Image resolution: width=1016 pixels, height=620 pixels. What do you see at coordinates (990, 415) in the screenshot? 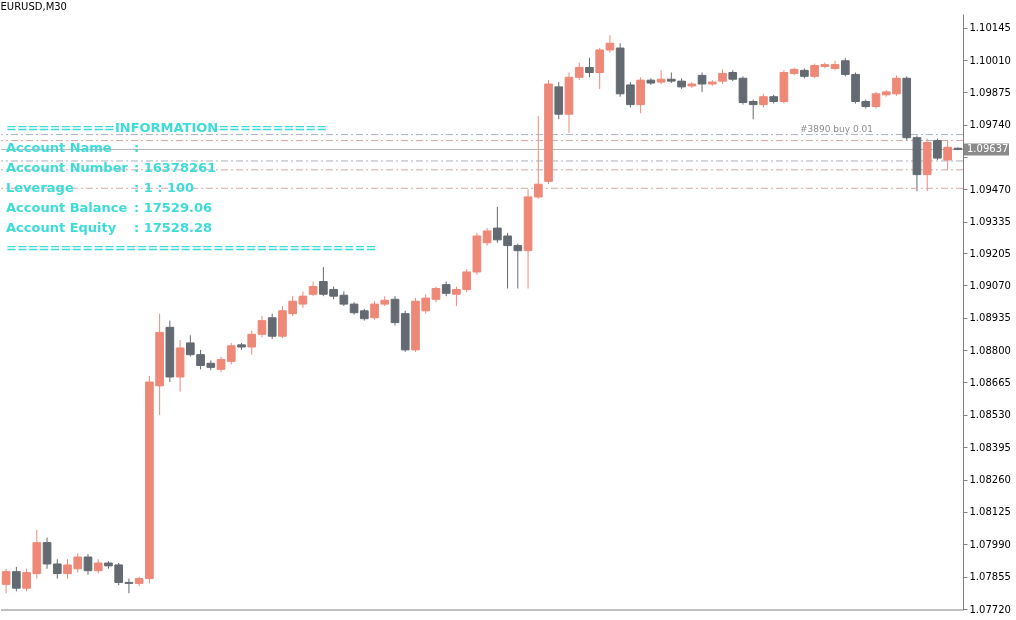
I see `y-tick-label: 1.08530` at bounding box center [990, 415].